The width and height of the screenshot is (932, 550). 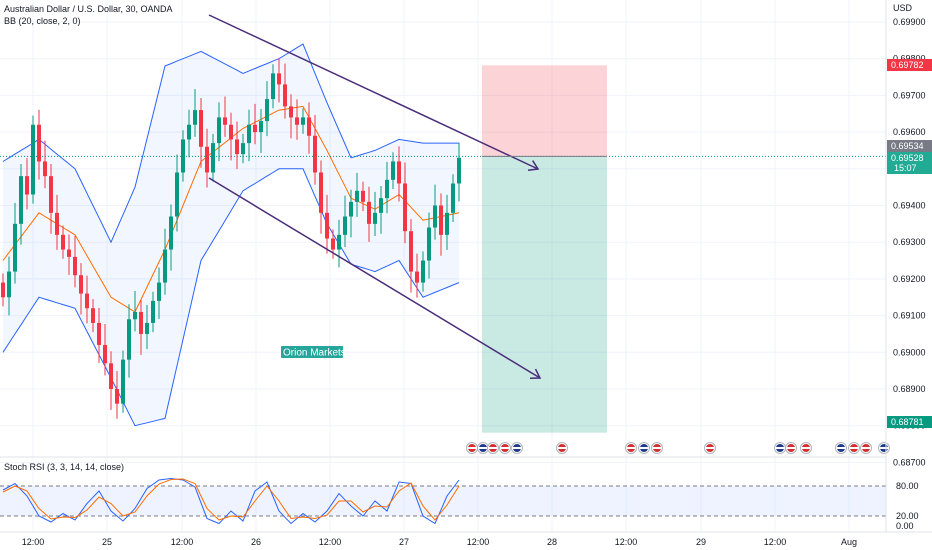 What do you see at coordinates (404, 542) in the screenshot?
I see `time-tick-label: 27` at bounding box center [404, 542].